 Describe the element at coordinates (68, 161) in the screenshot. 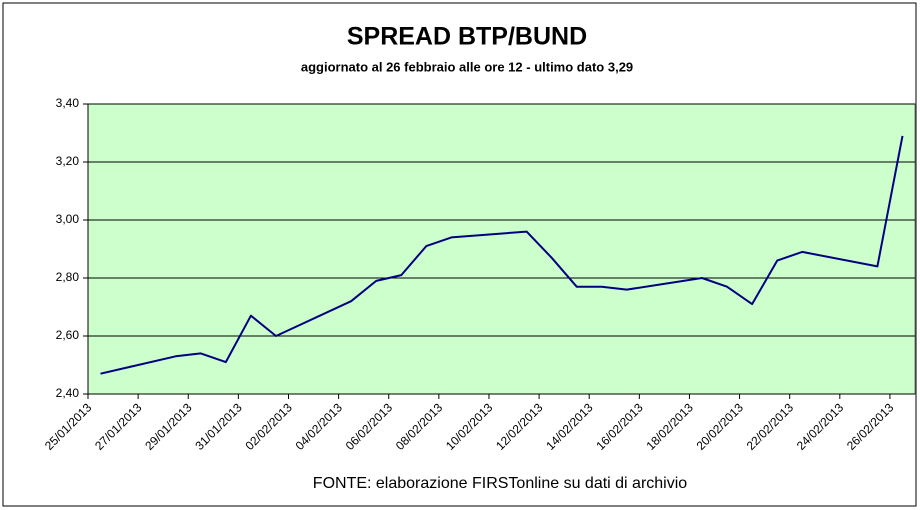

I see `y-tick-label: 3,20` at that location.